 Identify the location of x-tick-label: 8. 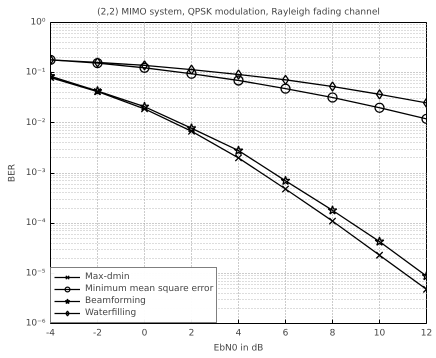
(333, 333).